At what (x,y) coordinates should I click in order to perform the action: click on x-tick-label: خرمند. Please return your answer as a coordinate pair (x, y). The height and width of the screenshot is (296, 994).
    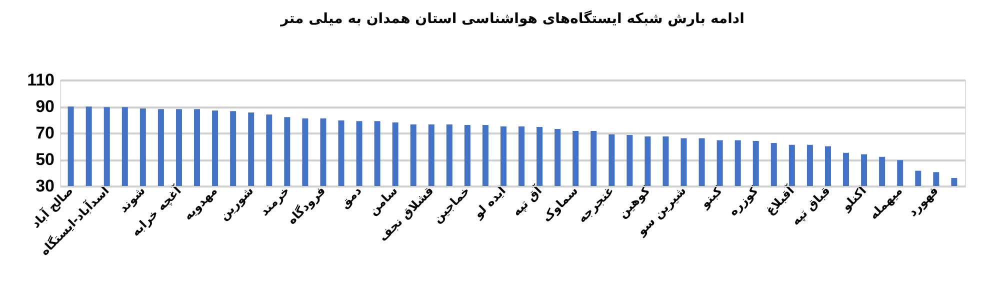
    Looking at the image, I should click on (274, 201).